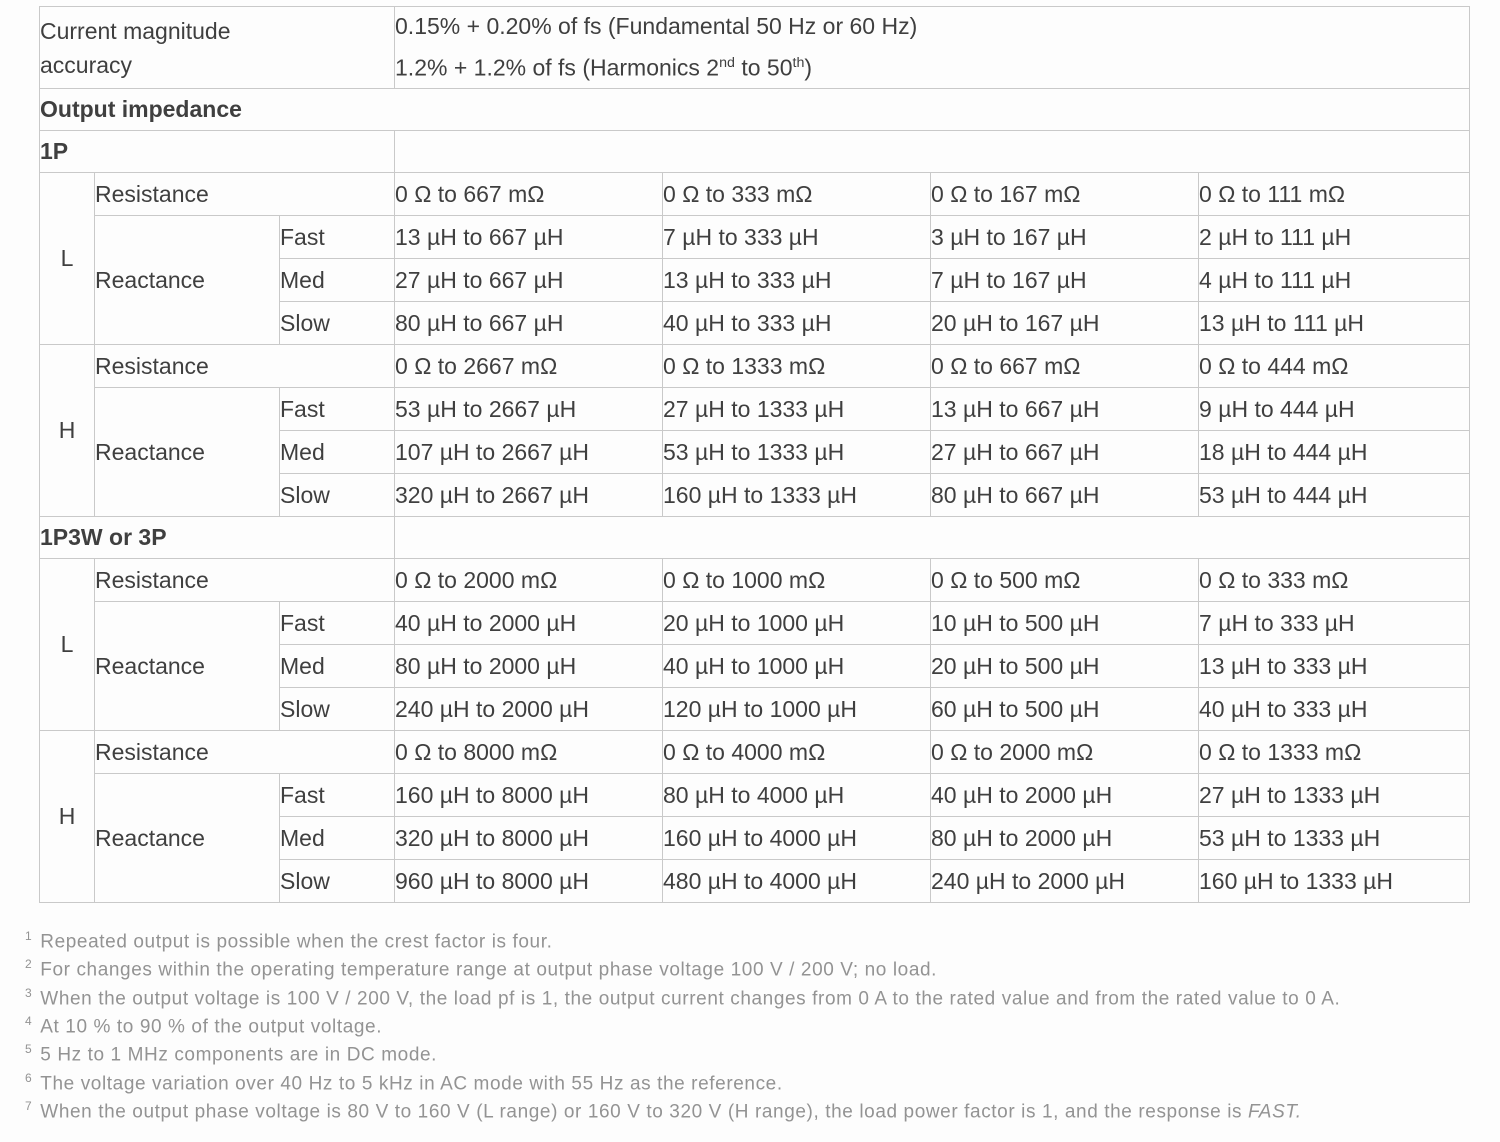 This screenshot has height=1142, width=1500. I want to click on impedance-value-cell: 480 µH to 4000 µH, so click(797, 881).